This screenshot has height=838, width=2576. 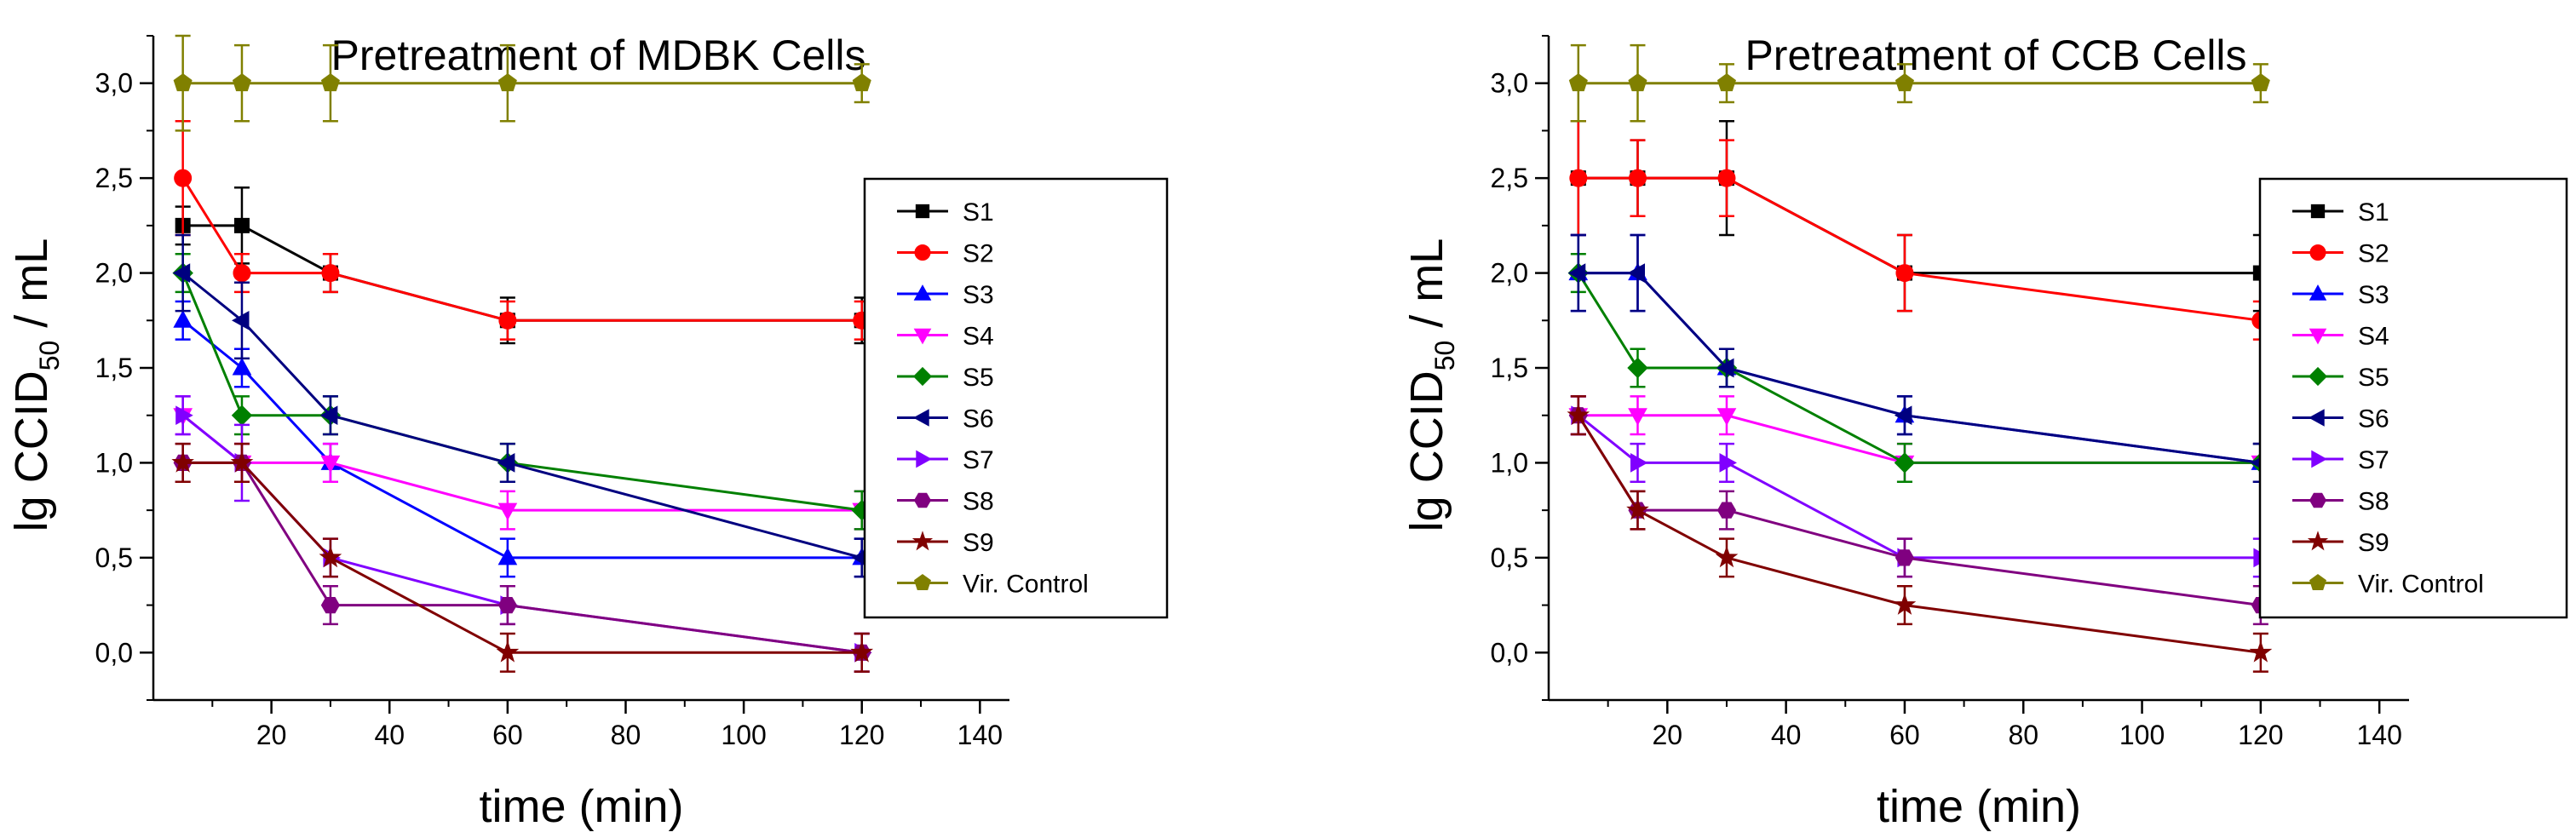 I want to click on series-s7, so click(x=1920, y=486).